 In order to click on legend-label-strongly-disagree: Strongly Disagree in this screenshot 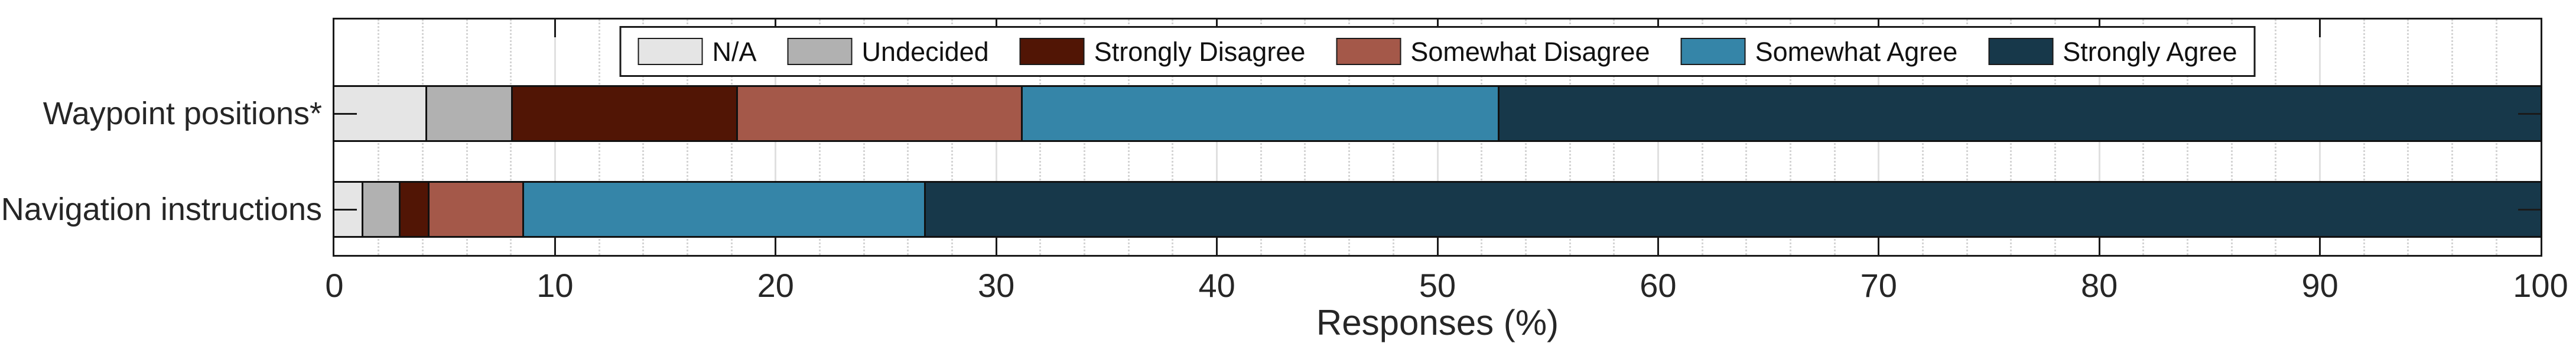, I will do `click(1200, 51)`.